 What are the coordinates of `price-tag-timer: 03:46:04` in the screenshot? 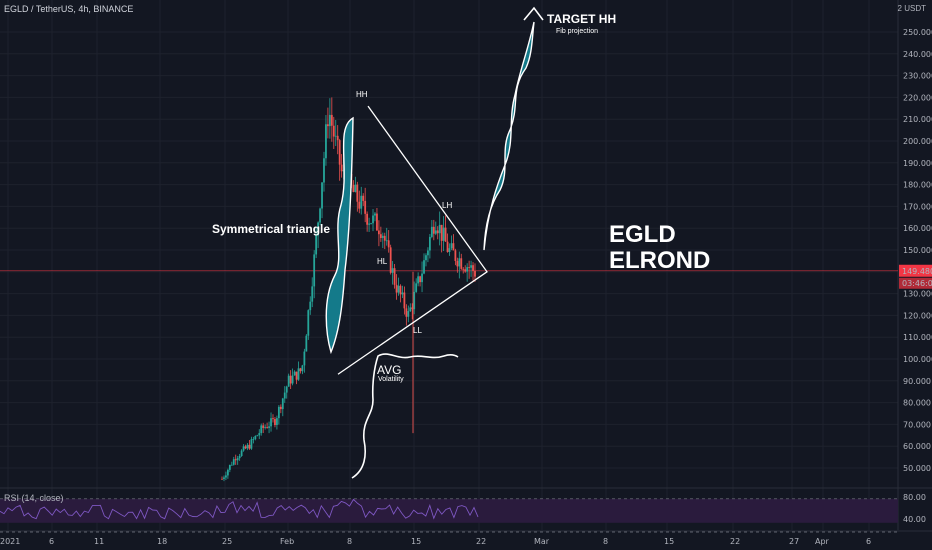 It's located at (917, 283).